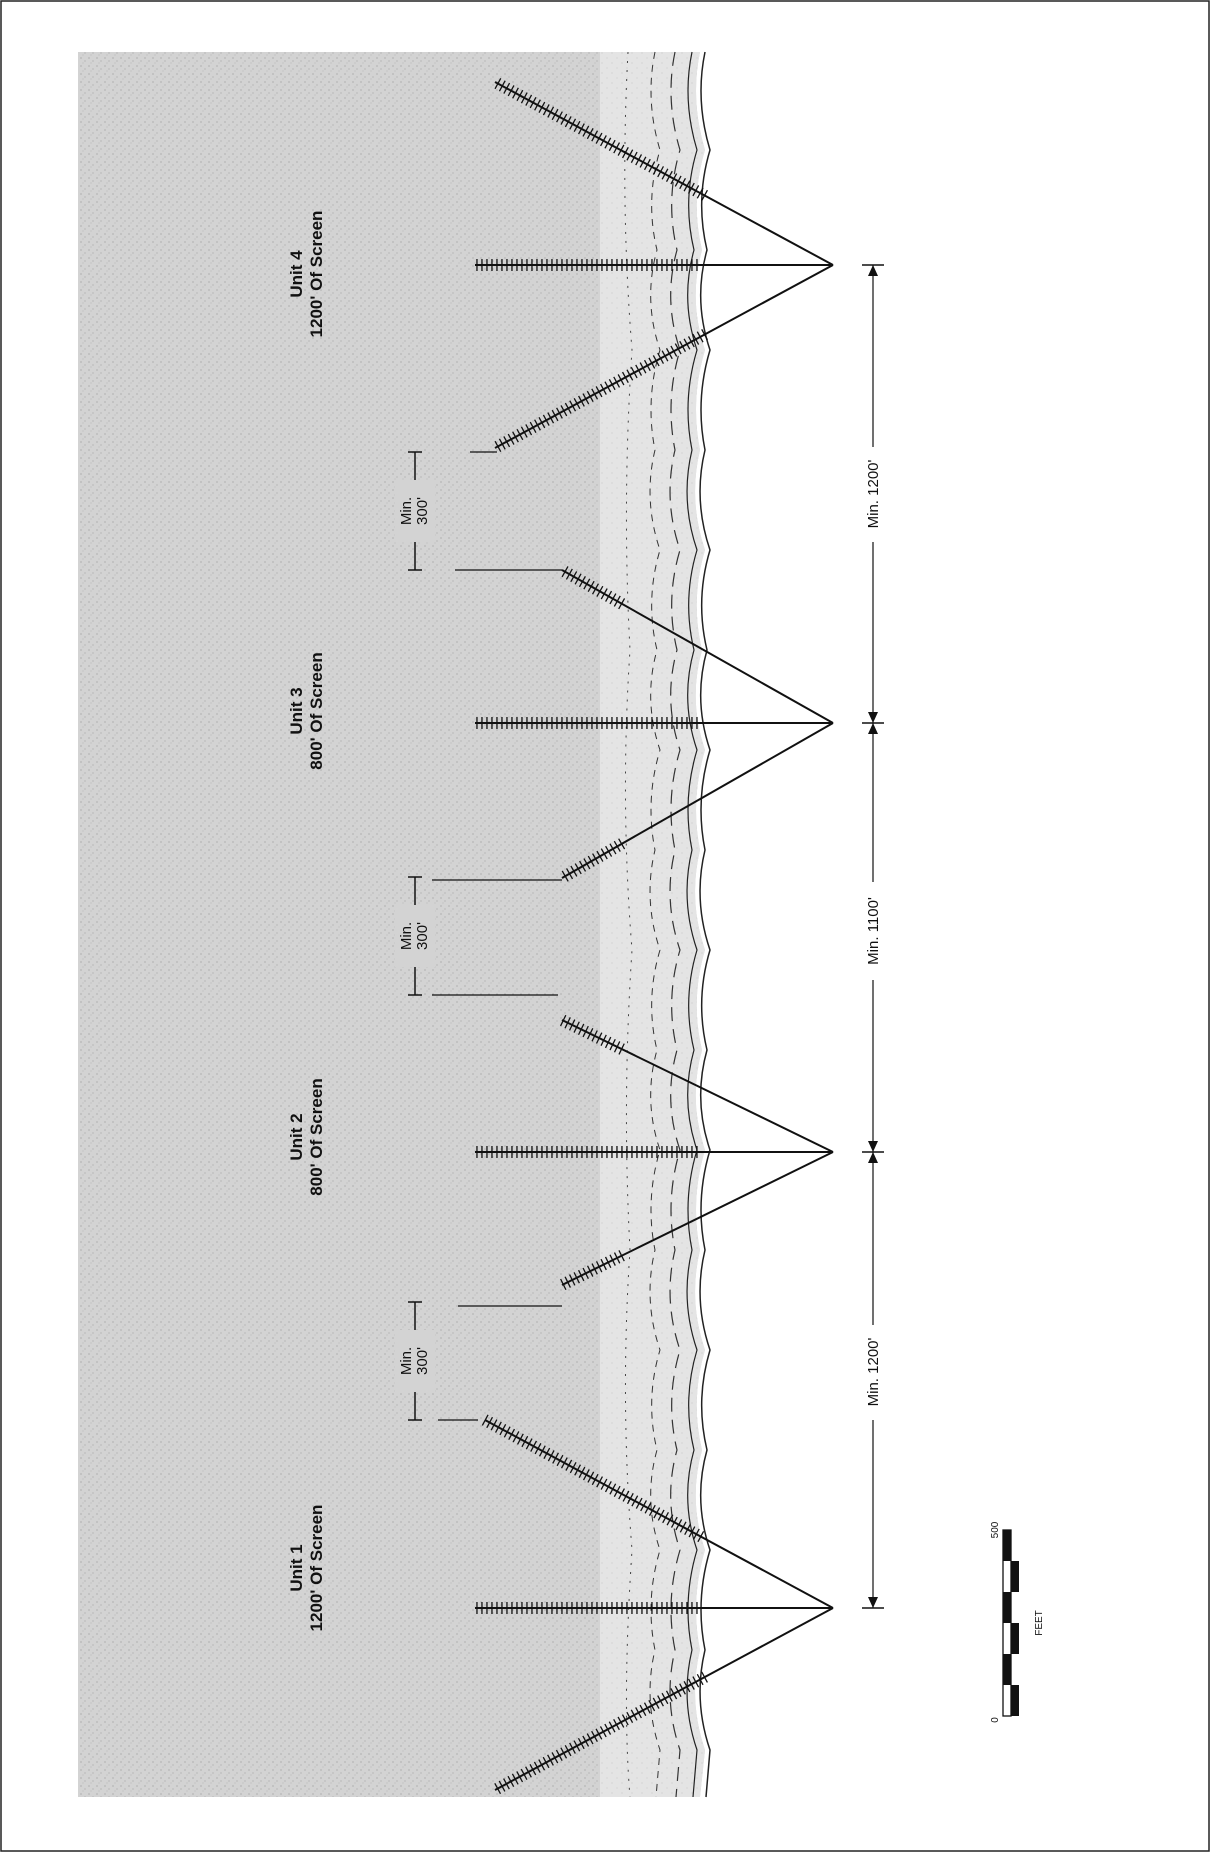 This screenshot has height=1852, width=1210. Describe the element at coordinates (675, 924) in the screenshot. I see `contour-dashed-long` at that location.